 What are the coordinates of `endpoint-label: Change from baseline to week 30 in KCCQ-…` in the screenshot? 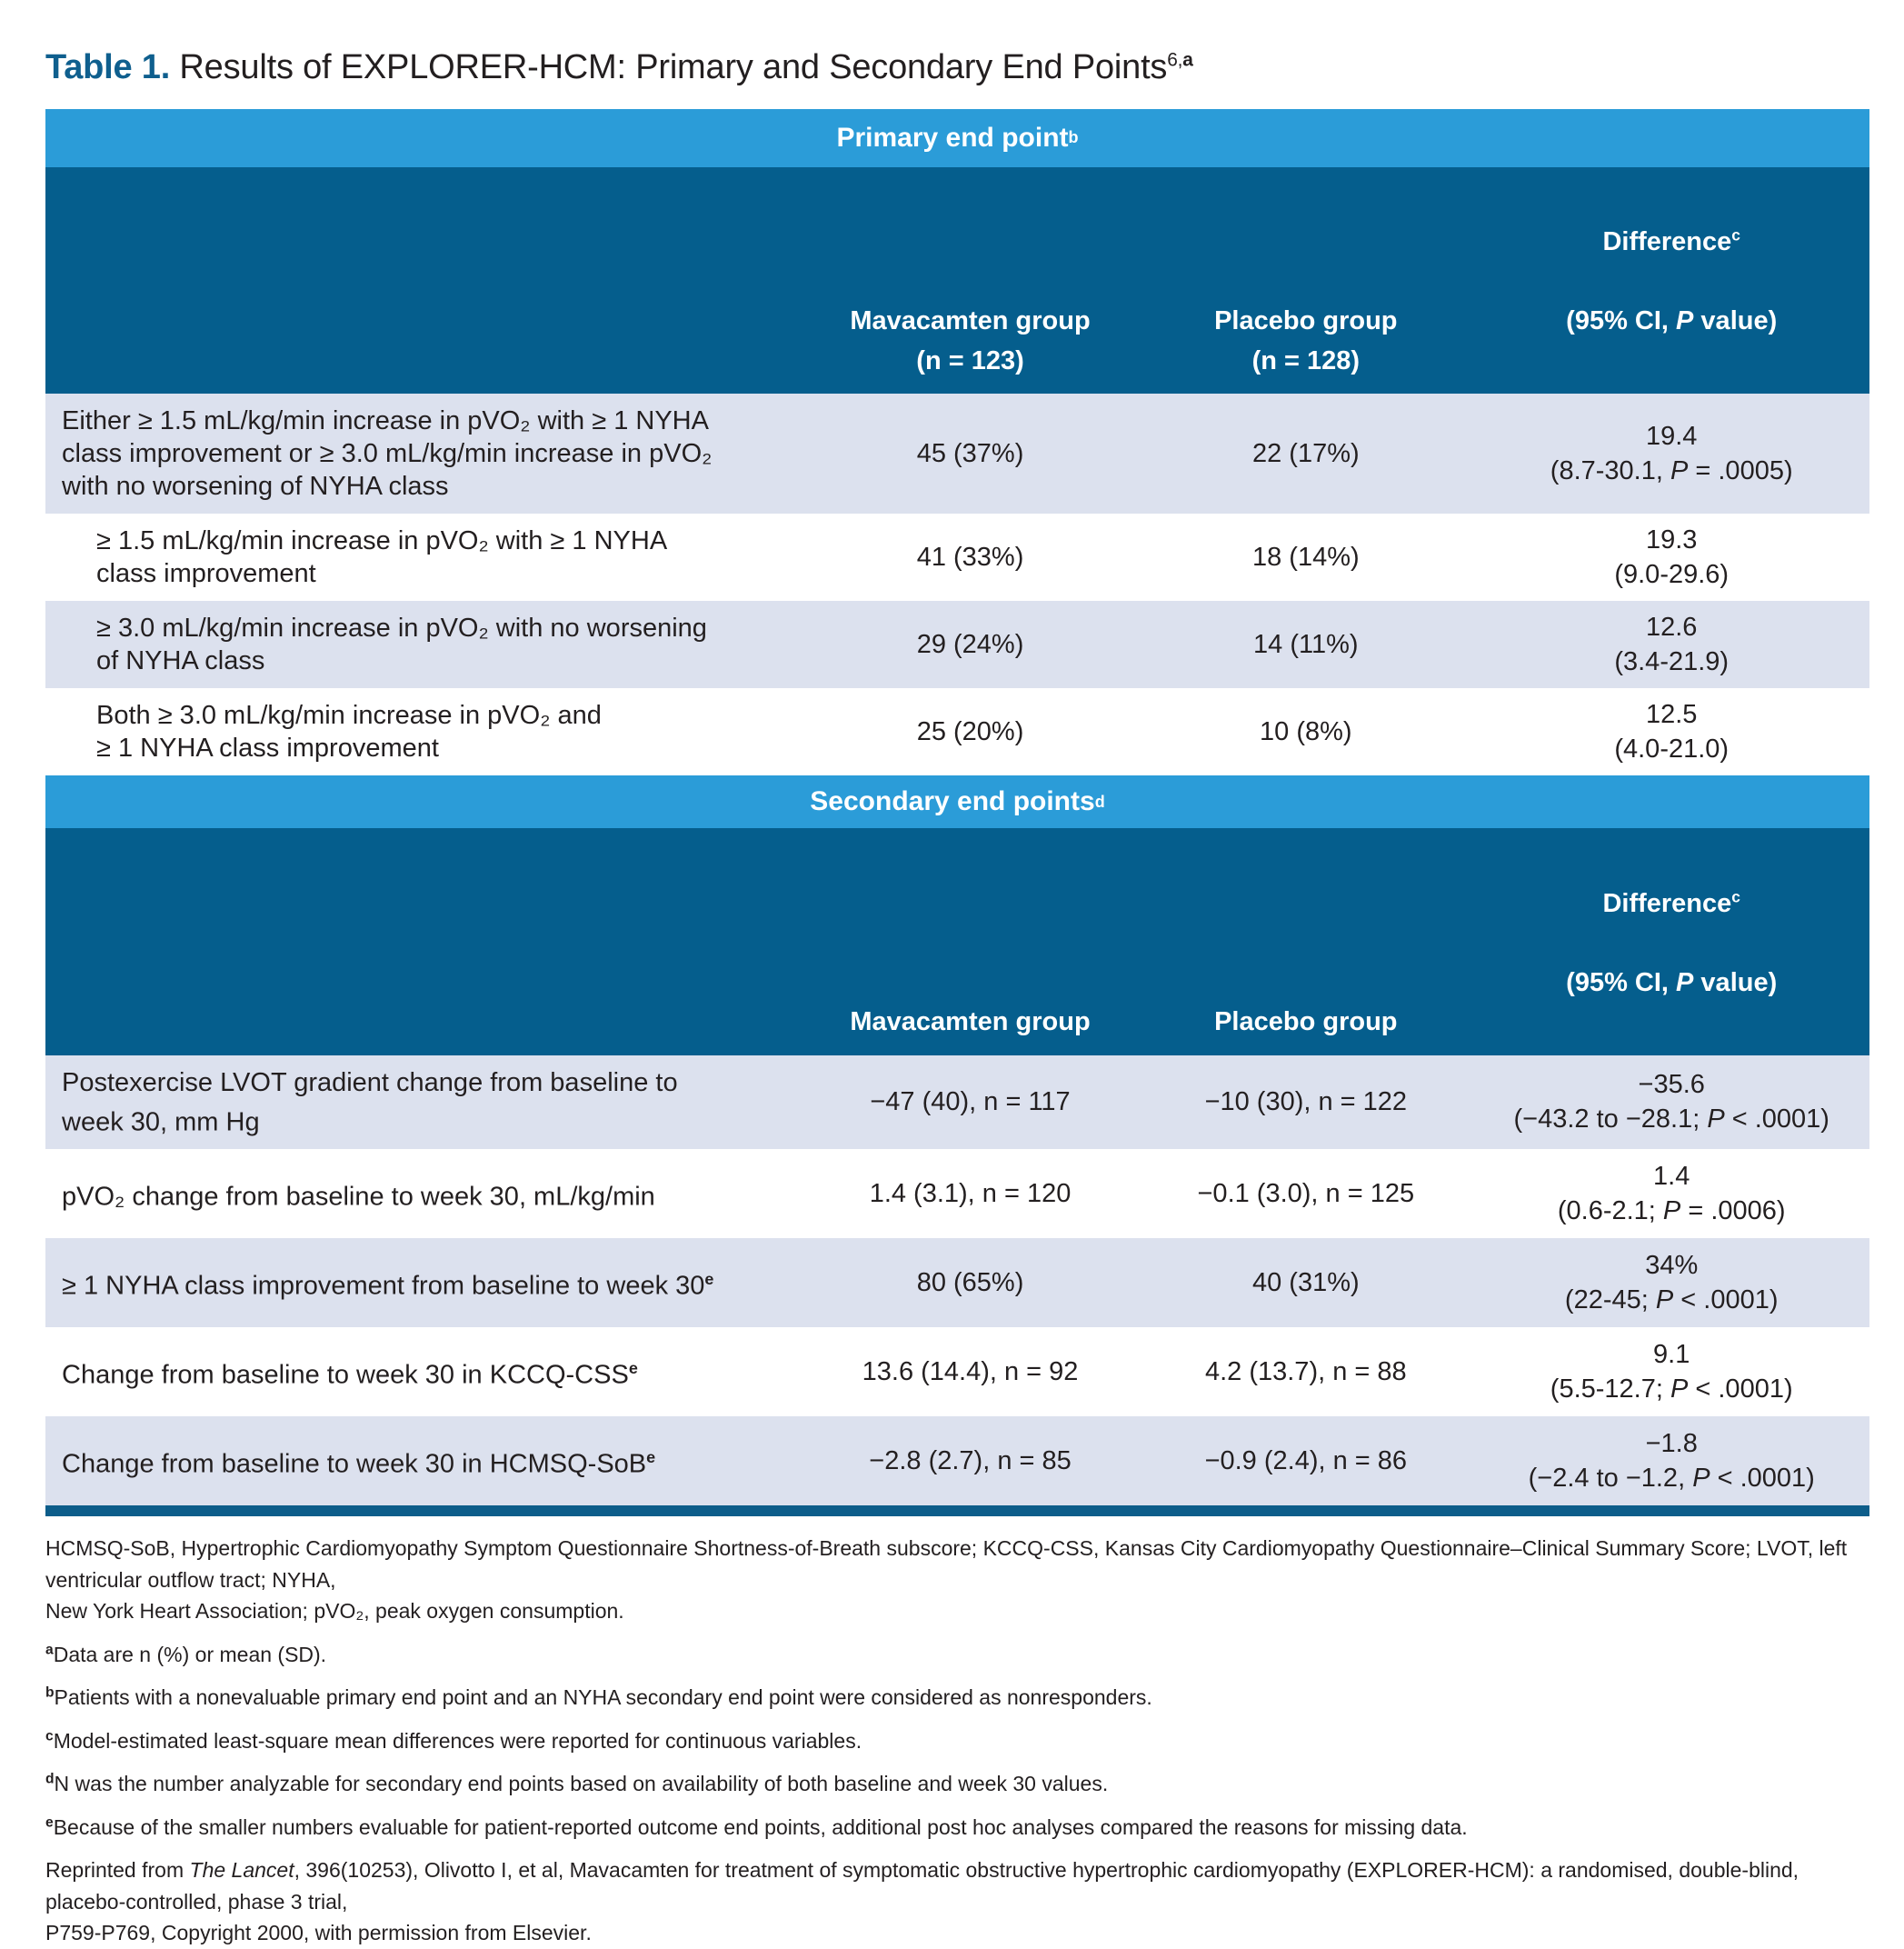 It's located at (350, 1375).